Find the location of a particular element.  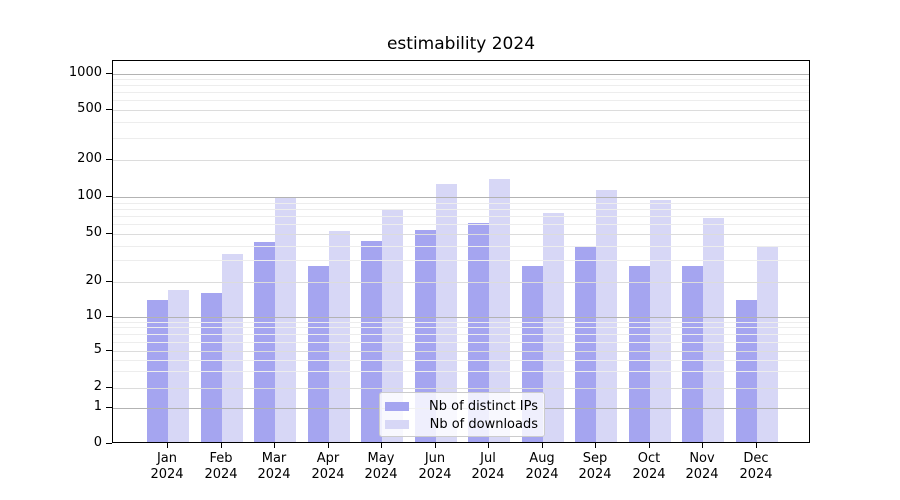

x-tick-month: Apr is located at coordinates (328, 458).